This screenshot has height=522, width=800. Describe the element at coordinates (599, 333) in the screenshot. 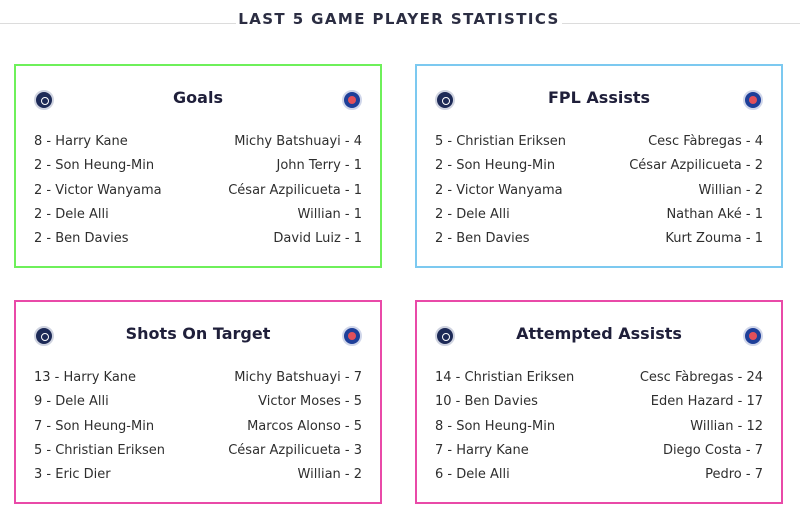

I see `card-title: Attempted Assists` at that location.